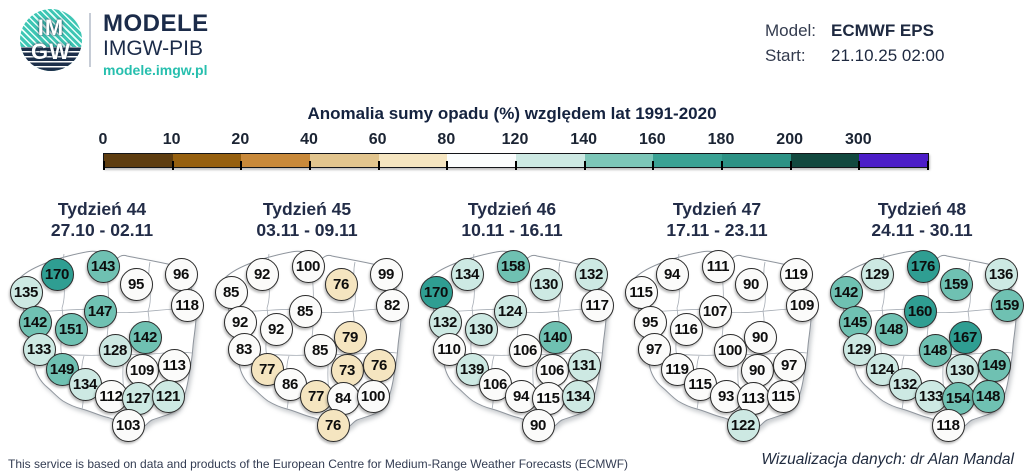  I want to click on colorbar-segments, so click(516, 160).